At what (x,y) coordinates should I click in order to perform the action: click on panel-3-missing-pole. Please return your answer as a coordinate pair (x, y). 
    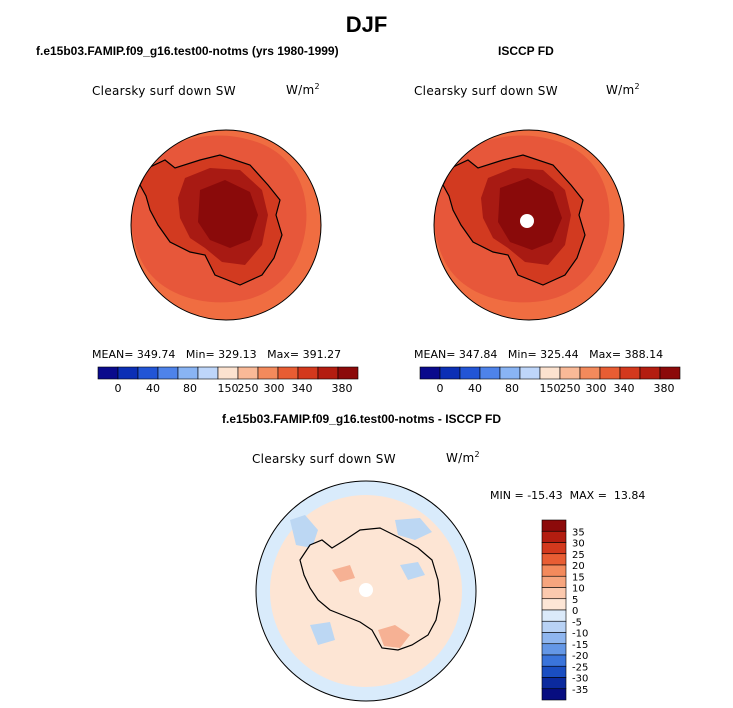
    Looking at the image, I should click on (366, 590).